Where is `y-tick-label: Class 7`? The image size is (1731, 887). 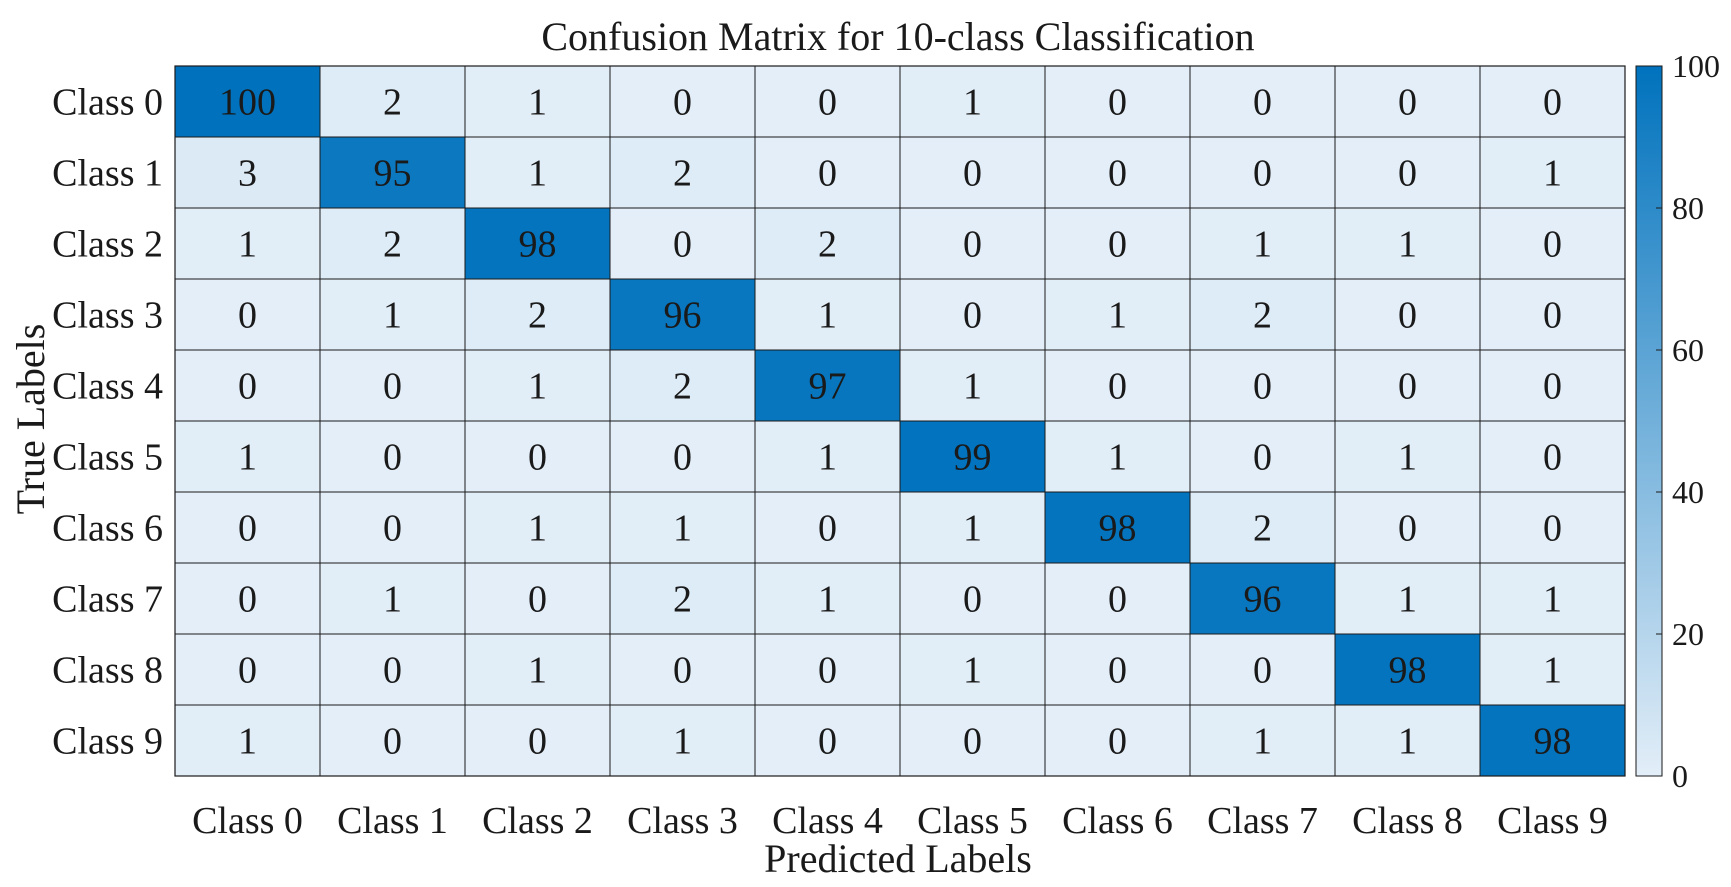
y-tick-label: Class 7 is located at coordinates (107, 600).